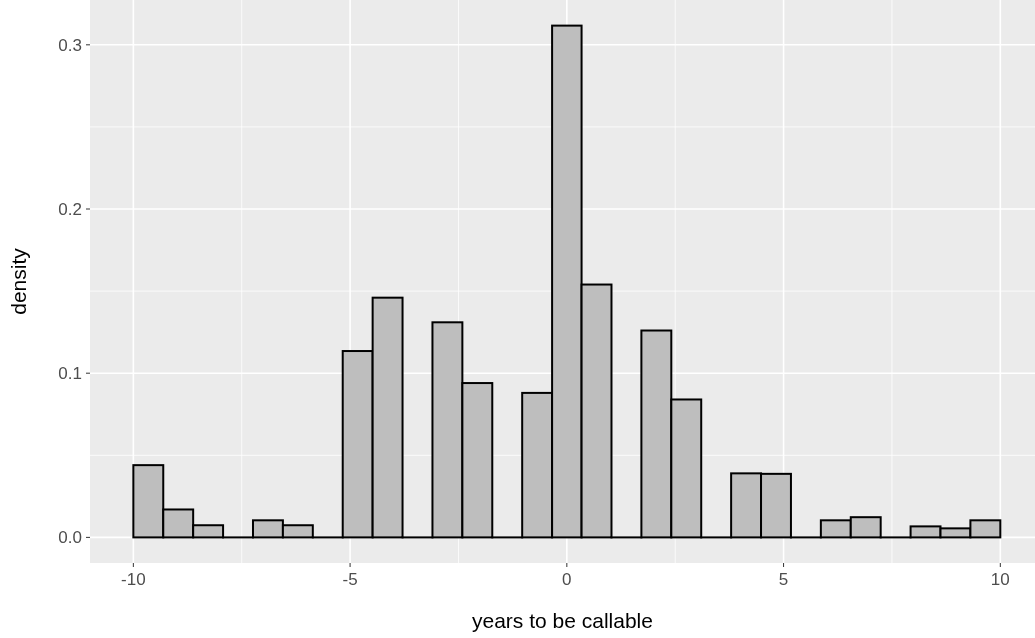 Image resolution: width=1035 pixels, height=638 pixels. I want to click on x-tick-label: -5, so click(350, 579).